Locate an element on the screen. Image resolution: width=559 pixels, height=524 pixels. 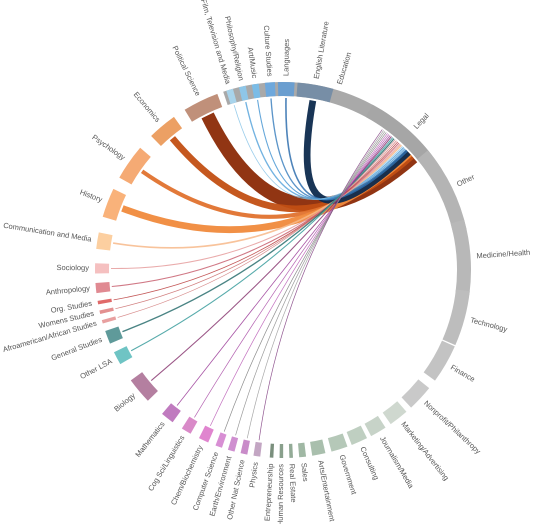
arc-culture-studies is located at coordinates (270, 89).